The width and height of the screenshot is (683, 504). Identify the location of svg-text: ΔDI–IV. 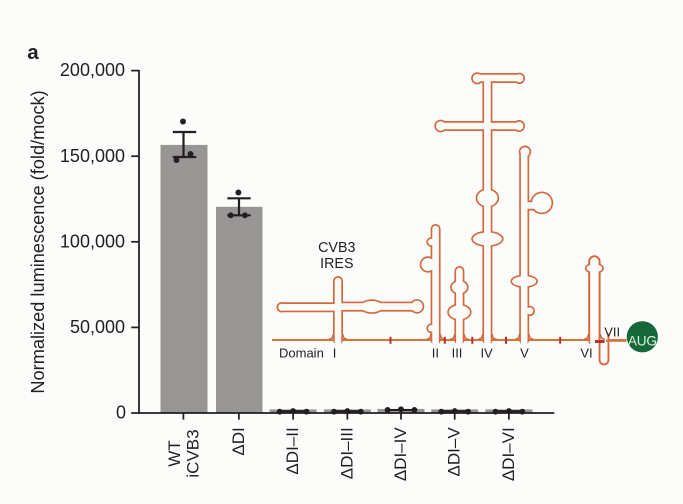
(400, 454).